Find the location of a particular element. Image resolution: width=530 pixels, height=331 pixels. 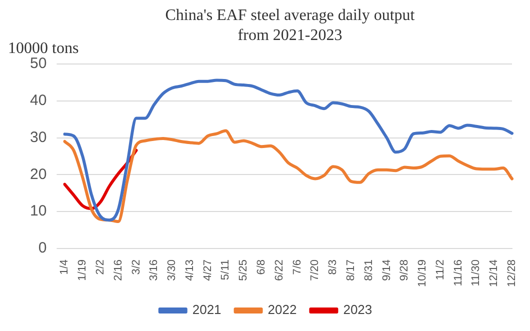

y-axis-title: 10000 tons is located at coordinates (43, 49).